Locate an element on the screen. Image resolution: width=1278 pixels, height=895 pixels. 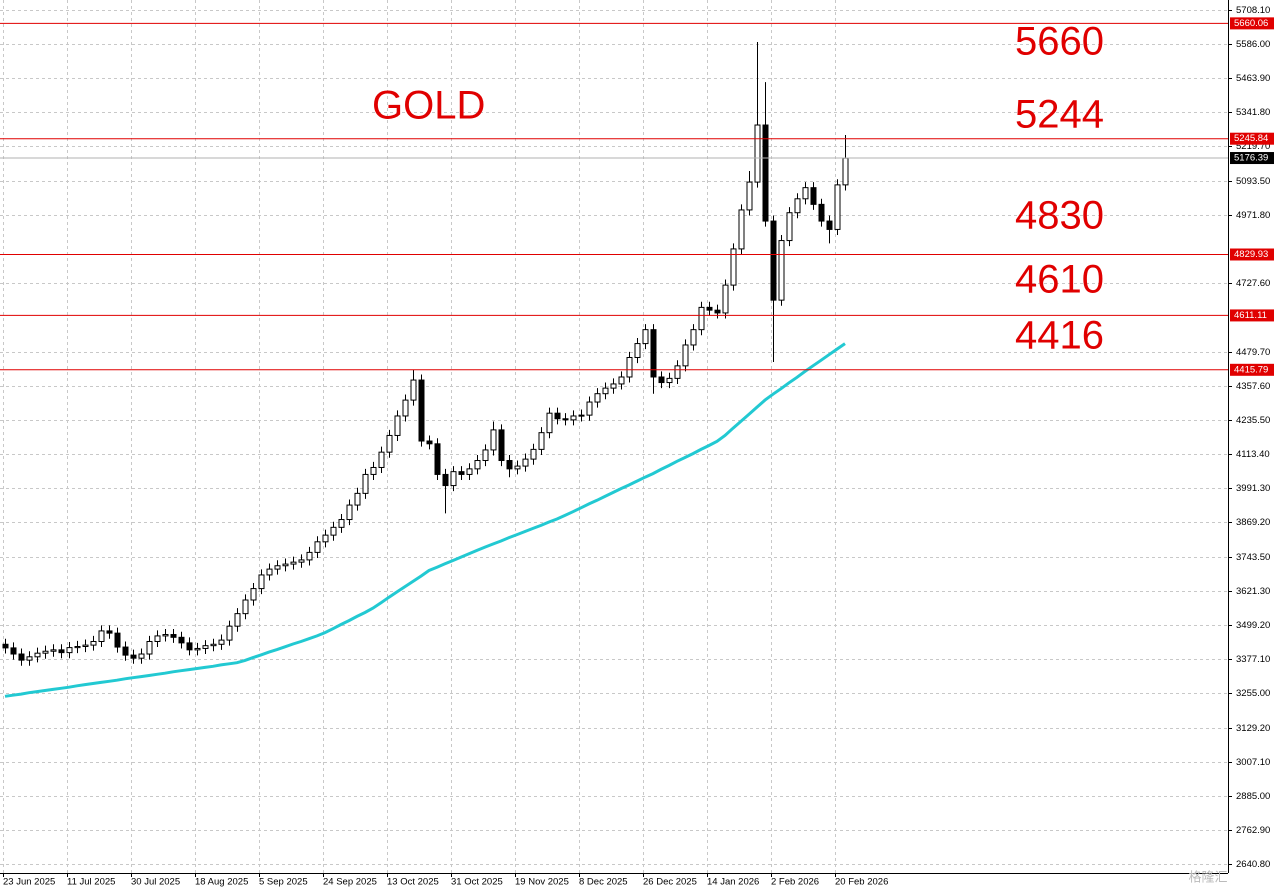
y-tick-label: 3499.20 is located at coordinates (1253, 625).